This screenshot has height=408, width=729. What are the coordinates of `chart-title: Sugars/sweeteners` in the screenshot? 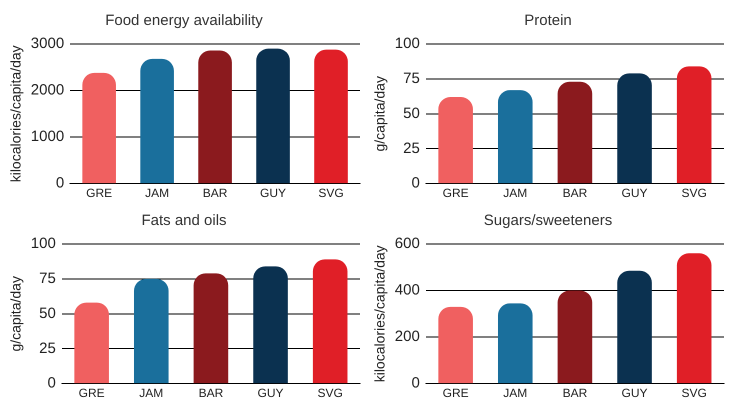 It's located at (548, 221).